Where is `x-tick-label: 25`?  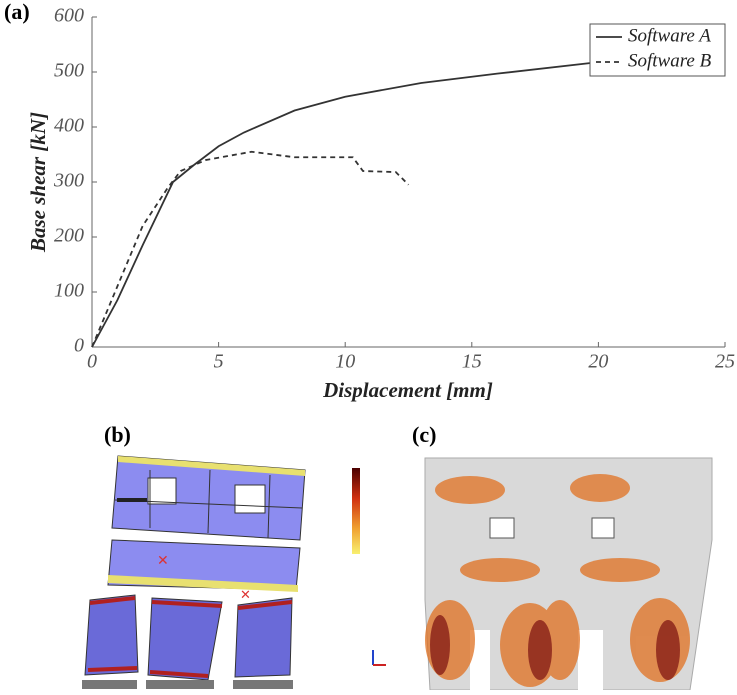 x-tick-label: 25 is located at coordinates (725, 362).